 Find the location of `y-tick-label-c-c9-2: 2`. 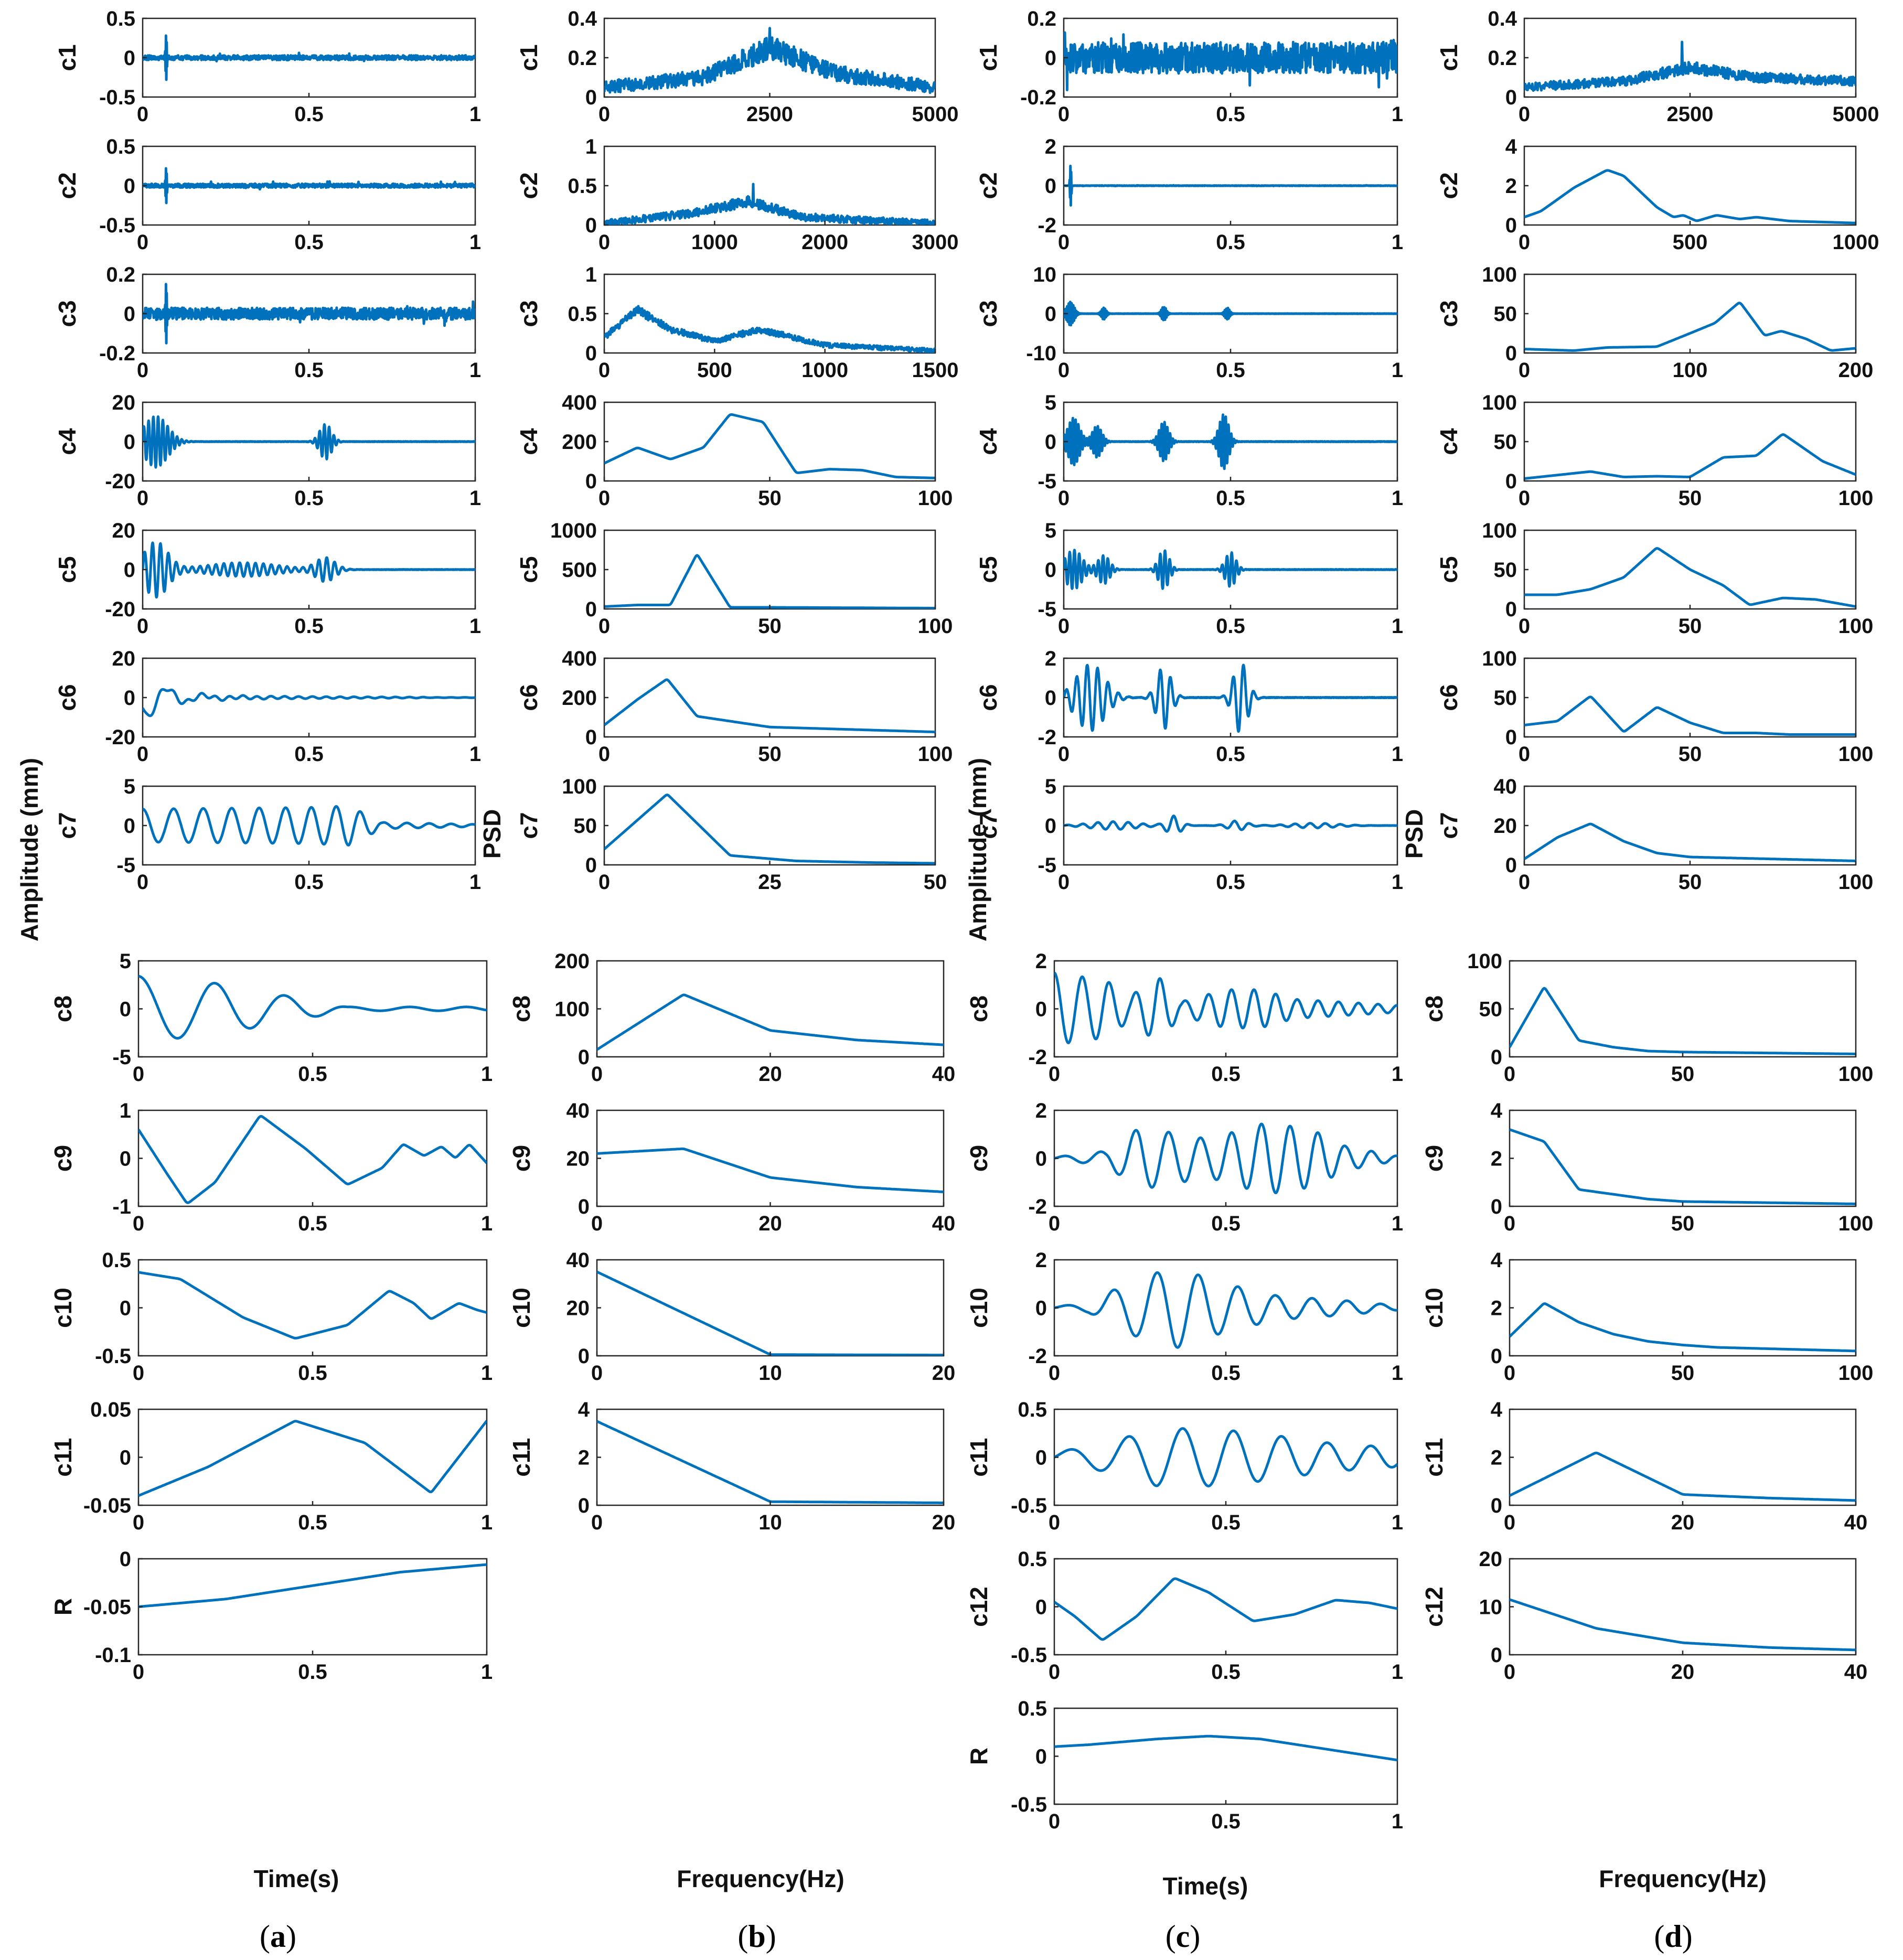

y-tick-label-c-c9-2: 2 is located at coordinates (1041, 1110).